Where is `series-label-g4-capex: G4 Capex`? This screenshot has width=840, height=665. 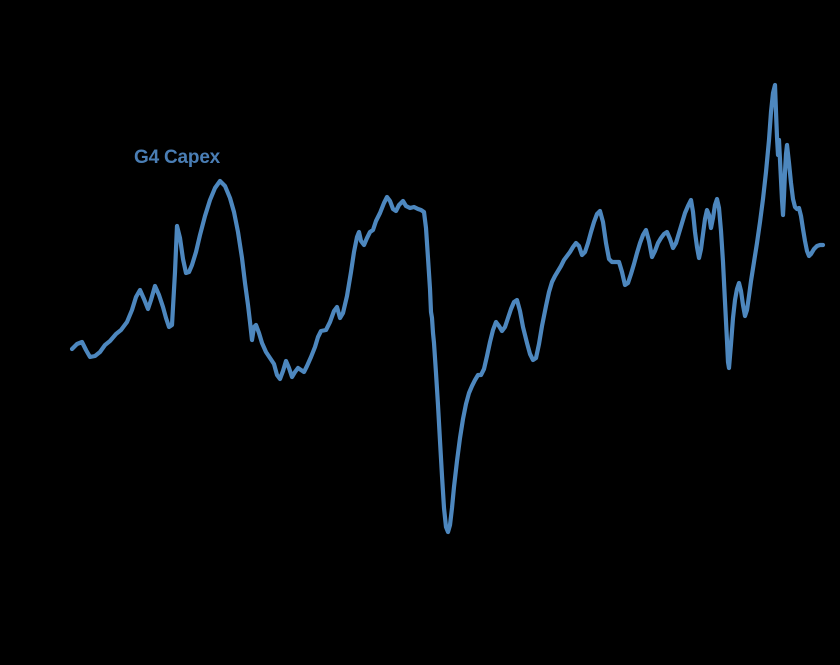 series-label-g4-capex: G4 Capex is located at coordinates (177, 157).